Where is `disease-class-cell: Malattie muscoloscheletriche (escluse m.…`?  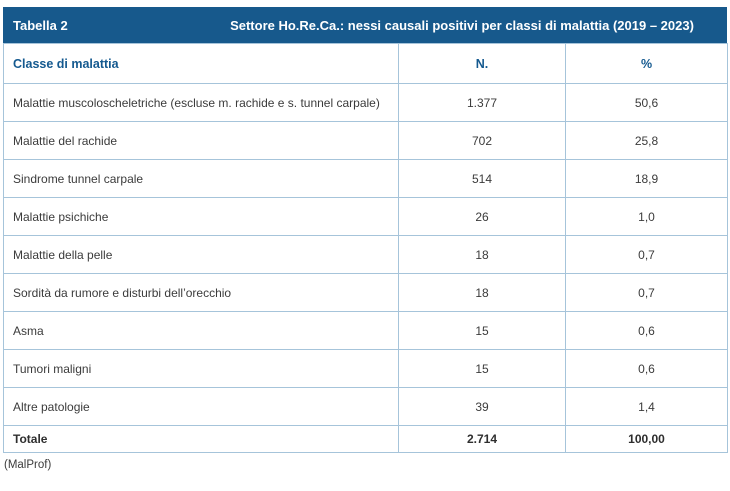 disease-class-cell: Malattie muscoloscheletriche (escluse m.… is located at coordinates (201, 102).